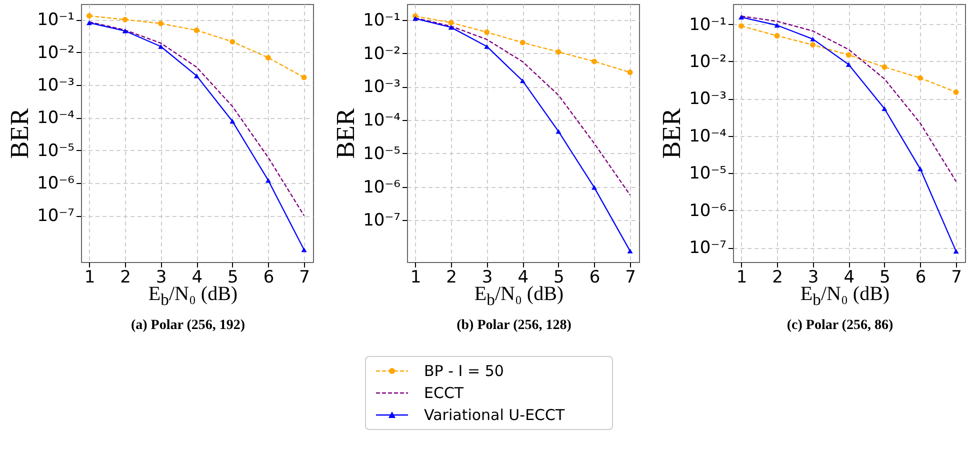 The image size is (978, 460). What do you see at coordinates (494, 415) in the screenshot?
I see `legend-label: Variational U-ECCT` at bounding box center [494, 415].